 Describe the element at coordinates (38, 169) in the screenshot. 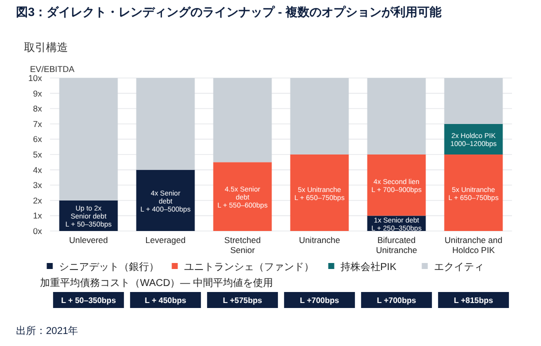

I see `y-tick-label: 4x` at that location.